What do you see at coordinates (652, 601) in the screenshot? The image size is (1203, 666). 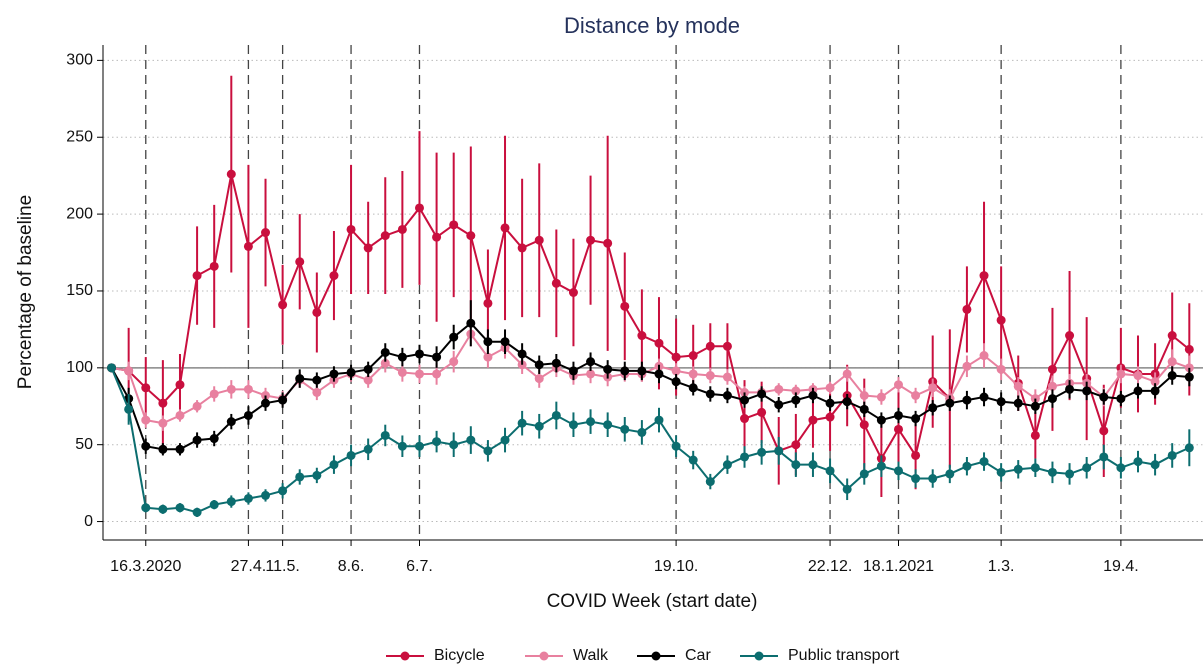 I see `x-axis-title: COVID Week (start date)` at bounding box center [652, 601].